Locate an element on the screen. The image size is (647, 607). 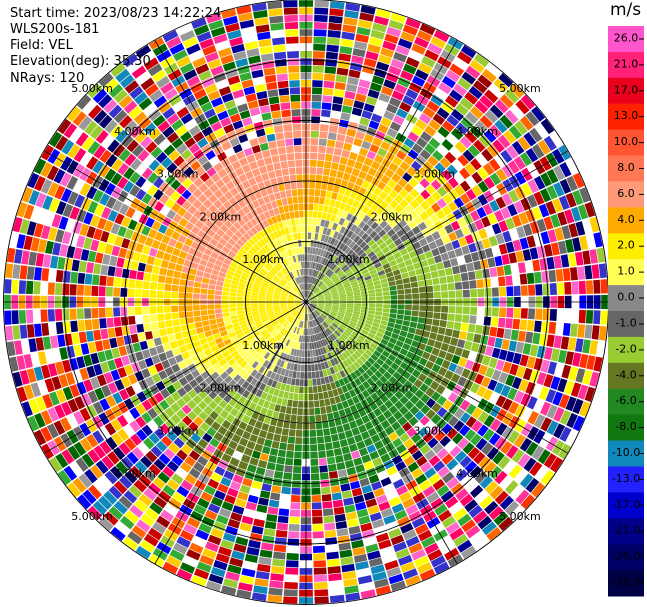
colorbar-segment is located at coordinates (626, 168).